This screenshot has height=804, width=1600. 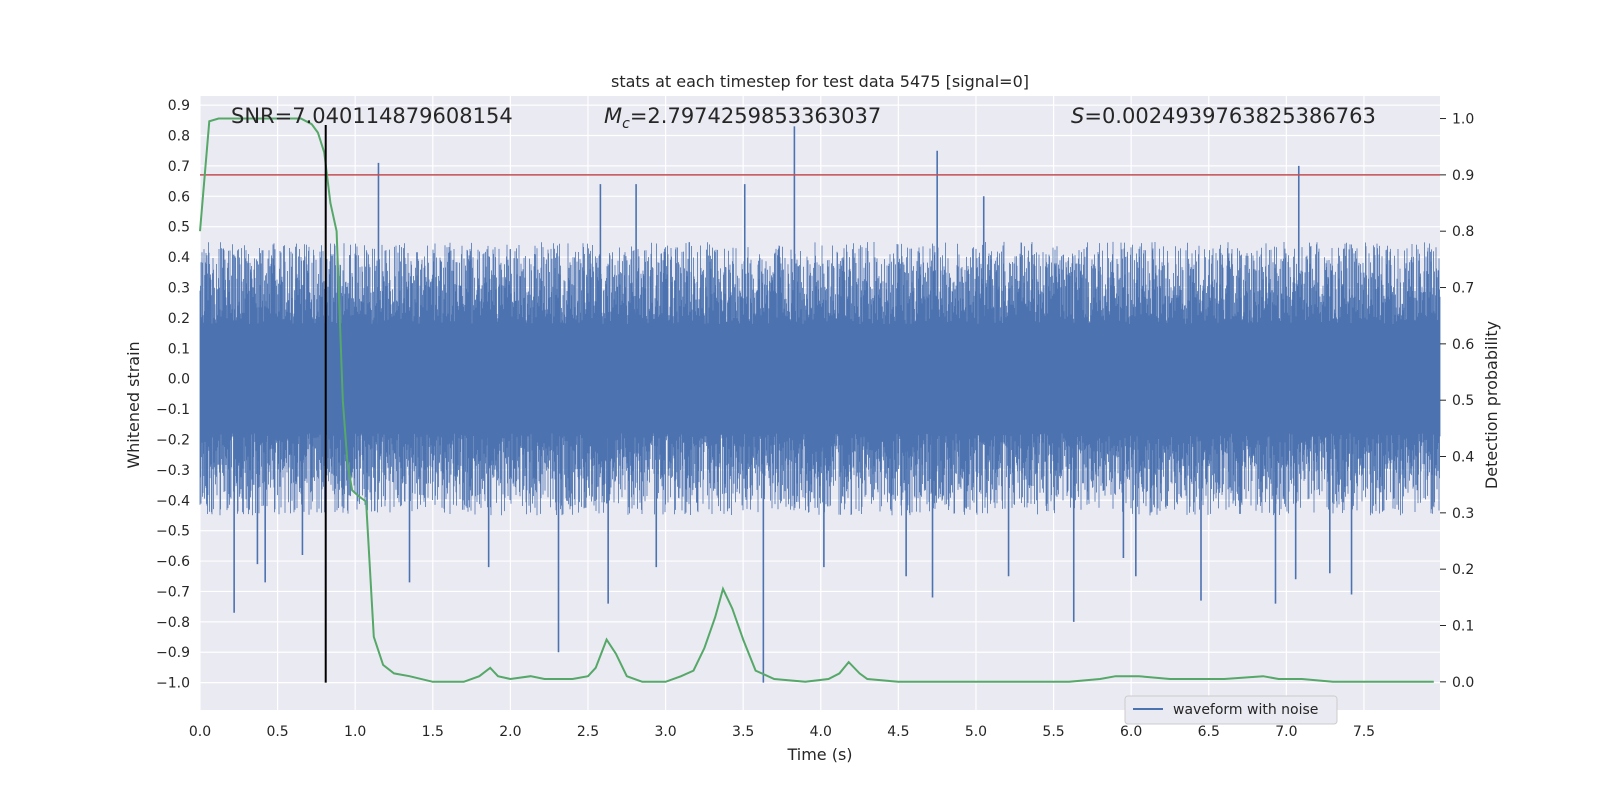 I want to click on y-tick-label: −0.1, so click(x=173, y=410).